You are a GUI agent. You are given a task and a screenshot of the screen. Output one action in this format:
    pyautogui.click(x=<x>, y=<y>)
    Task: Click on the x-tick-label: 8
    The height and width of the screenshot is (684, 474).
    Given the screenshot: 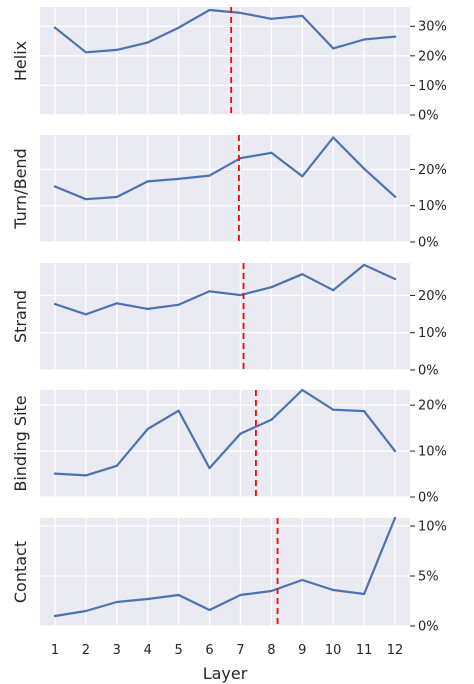 What is the action you would take?
    pyautogui.click(x=271, y=650)
    